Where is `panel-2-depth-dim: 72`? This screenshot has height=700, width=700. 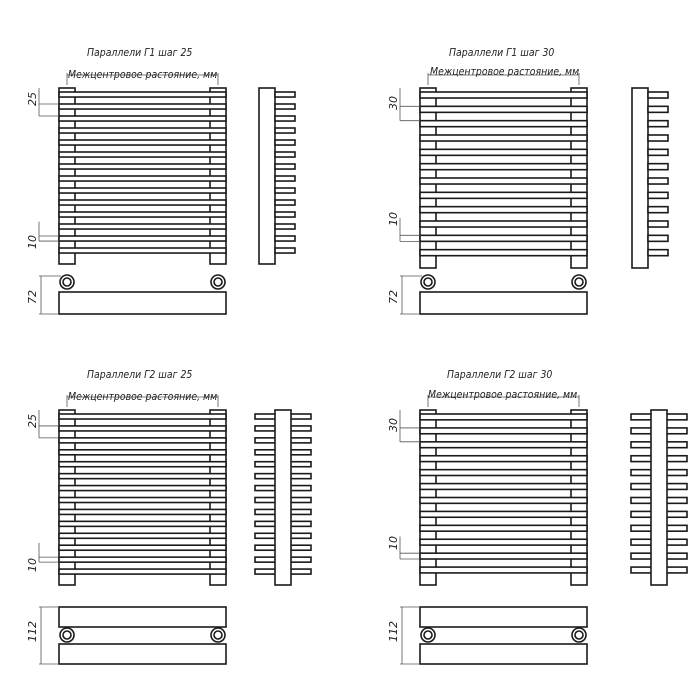
panel-2-depth-dim: 72 is located at coordinates (393, 297).